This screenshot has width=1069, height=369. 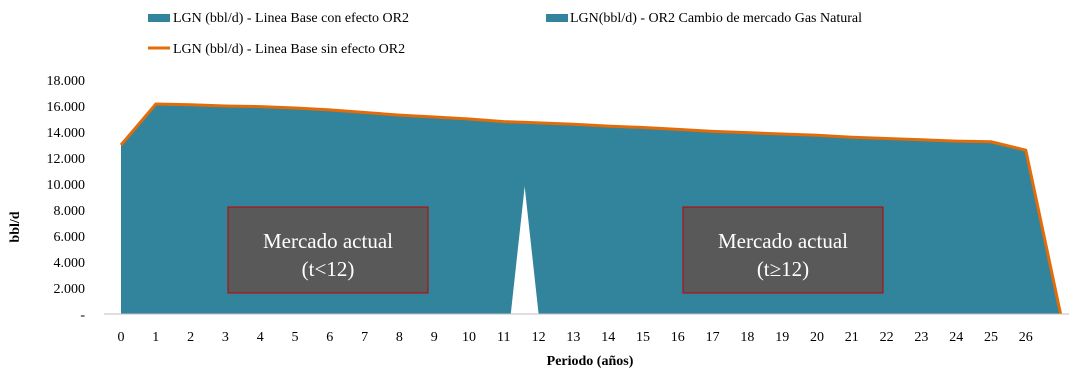 I want to click on x-tick-label: 25, so click(x=991, y=337).